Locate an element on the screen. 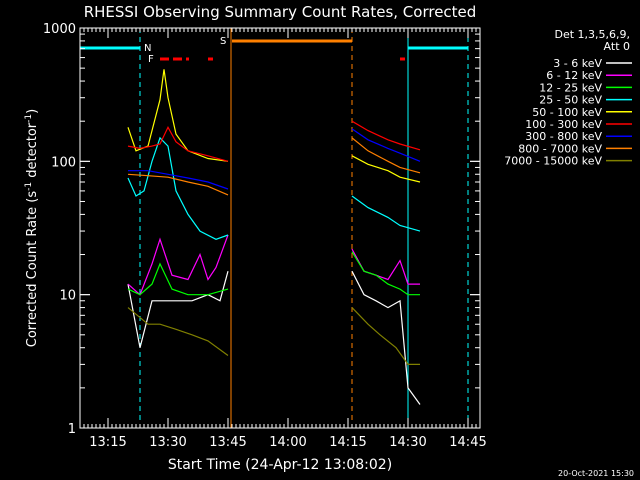  series-line-6-seg1 is located at coordinates (178, 180).